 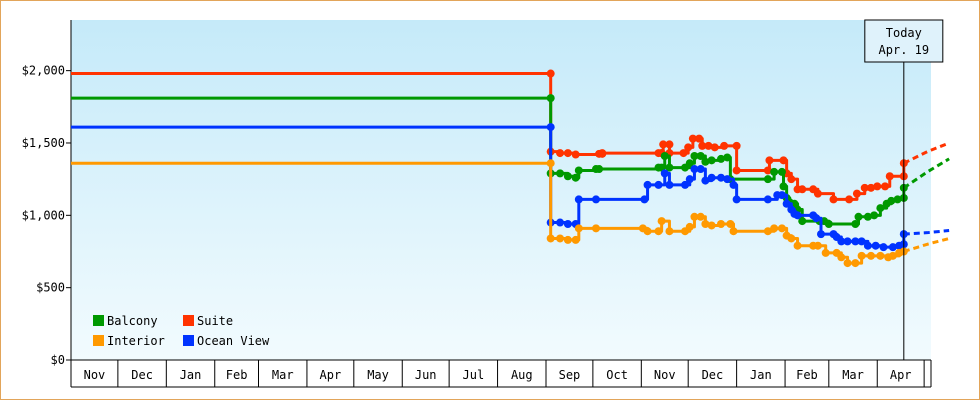 What do you see at coordinates (522, 375) in the screenshot?
I see `x-tick-label: Aug` at bounding box center [522, 375].